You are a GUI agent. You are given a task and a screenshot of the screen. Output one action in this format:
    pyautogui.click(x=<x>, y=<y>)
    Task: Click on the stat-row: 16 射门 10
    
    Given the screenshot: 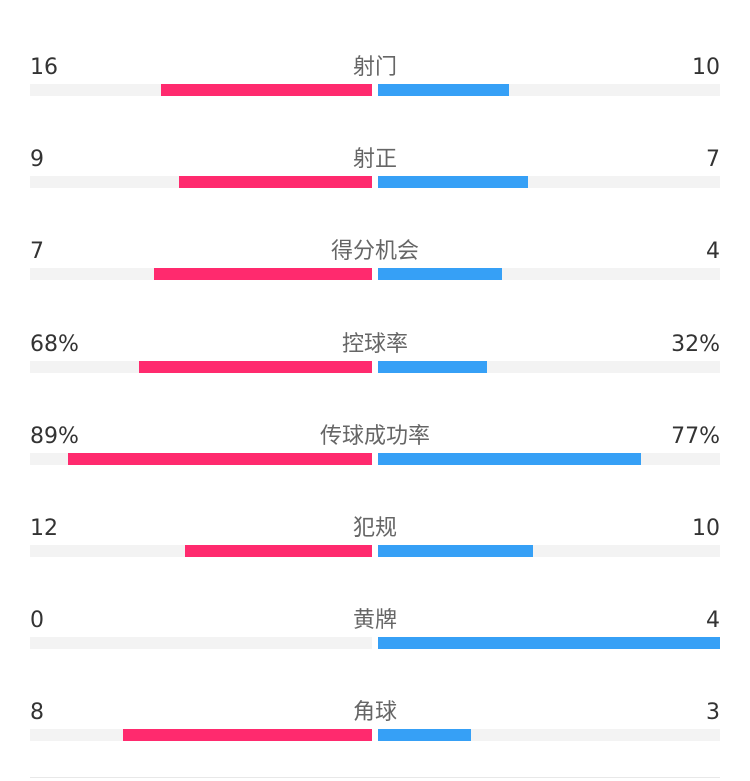 What is the action you would take?
    pyautogui.click(x=375, y=87)
    